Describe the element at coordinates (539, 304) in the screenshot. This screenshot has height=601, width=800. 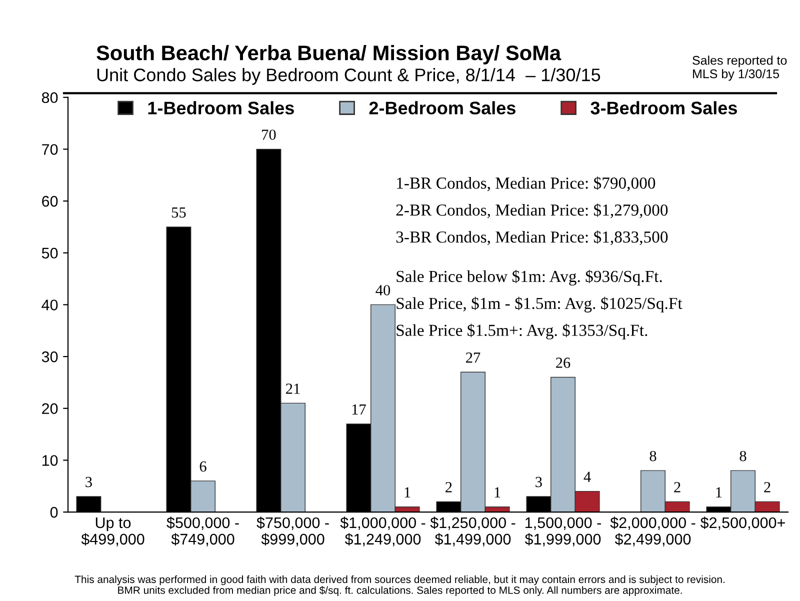
I see `annotation: Sale Price, $1m - $1.5m: Avg. $1025/Sq.Ft` at that location.